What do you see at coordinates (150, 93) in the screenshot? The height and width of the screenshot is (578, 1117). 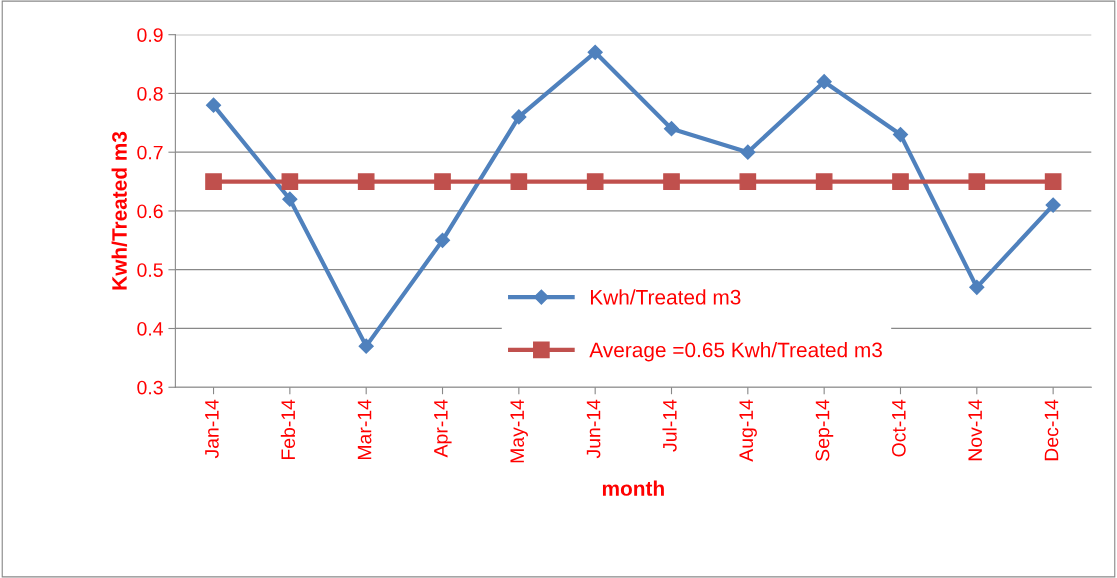 I see `y-tick-label: 0.8` at bounding box center [150, 93].